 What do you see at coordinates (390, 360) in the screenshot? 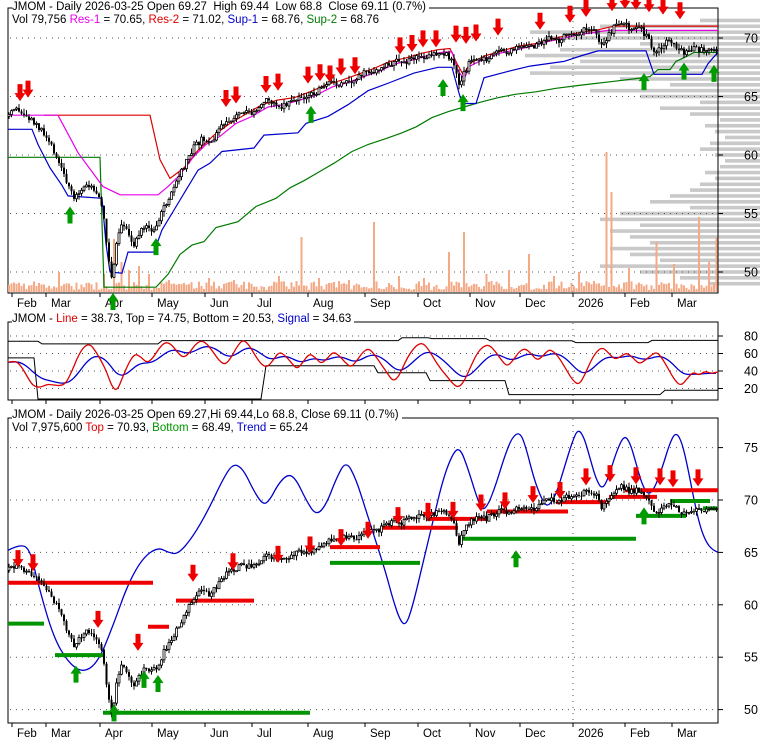
I see `oscillator-chart: 80 60 40 20` at bounding box center [390, 360].